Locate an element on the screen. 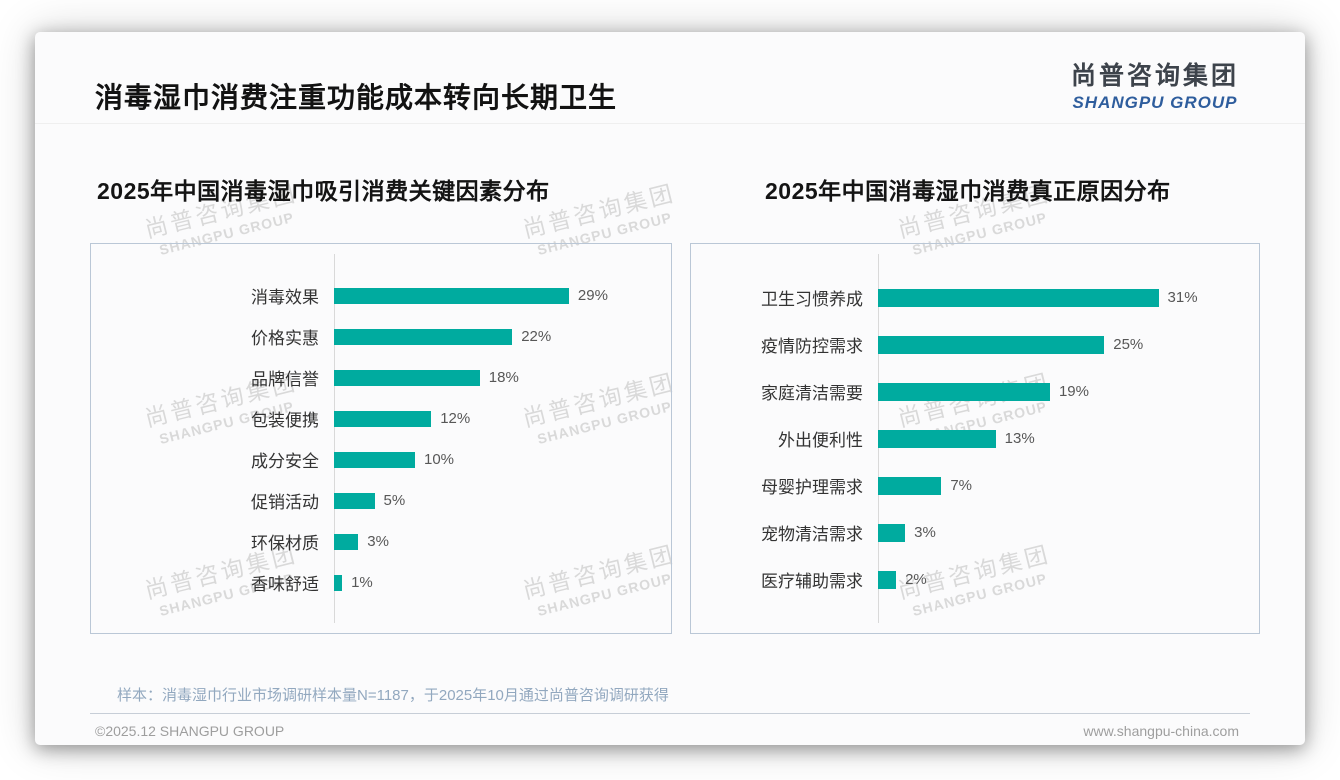 This screenshot has height=780, width=1340. category-label: 香味舒适 is located at coordinates (285, 584).